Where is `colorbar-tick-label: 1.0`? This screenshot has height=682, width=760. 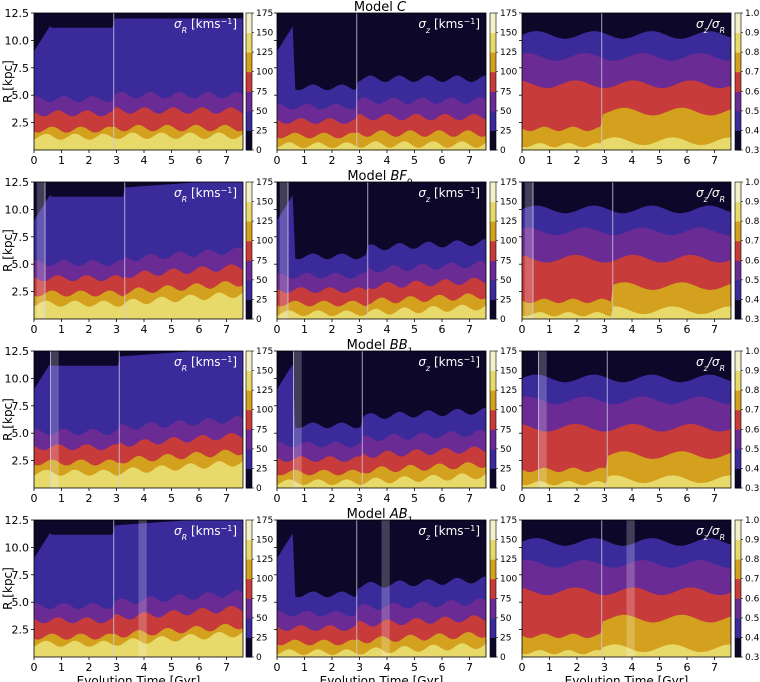 colorbar-tick-label: 1.0 is located at coordinates (752, 521).